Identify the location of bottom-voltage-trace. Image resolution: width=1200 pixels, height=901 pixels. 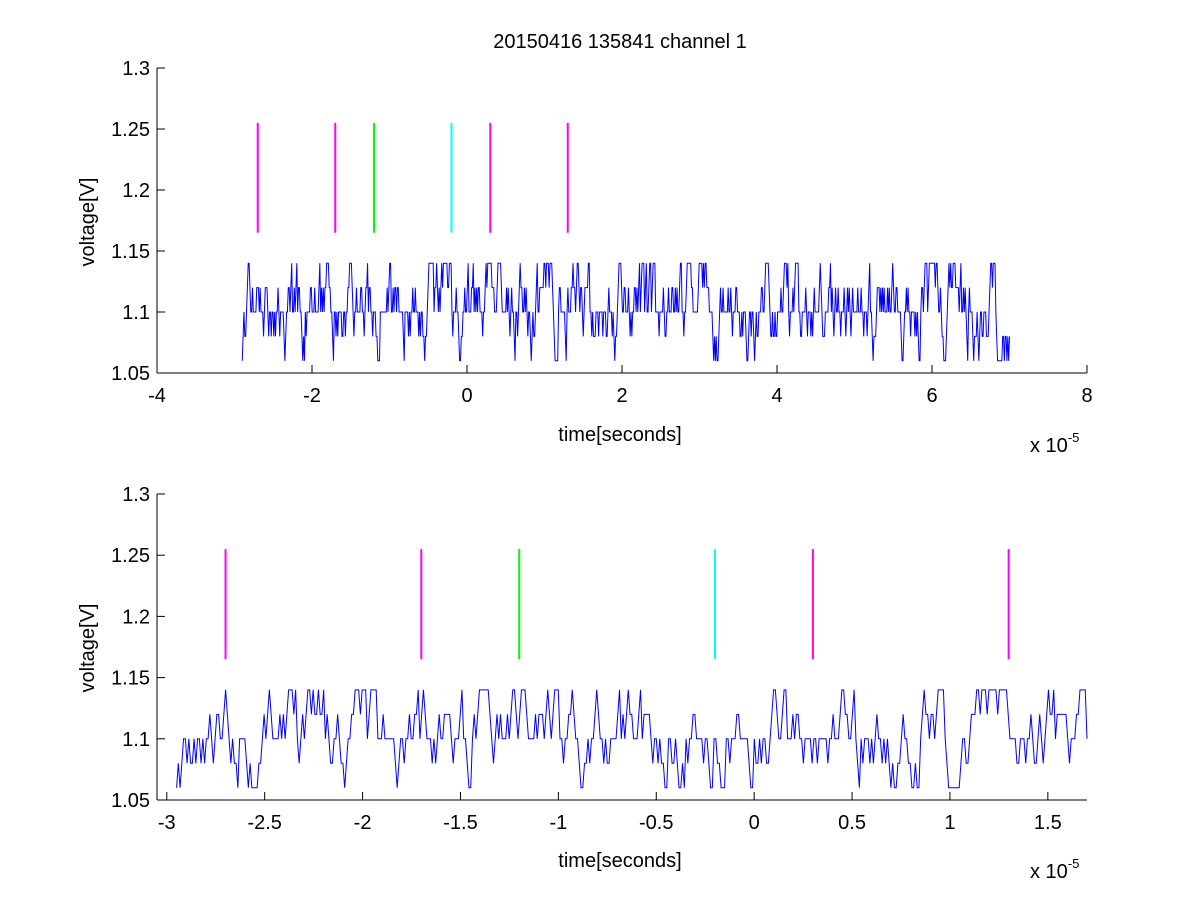
(632, 739).